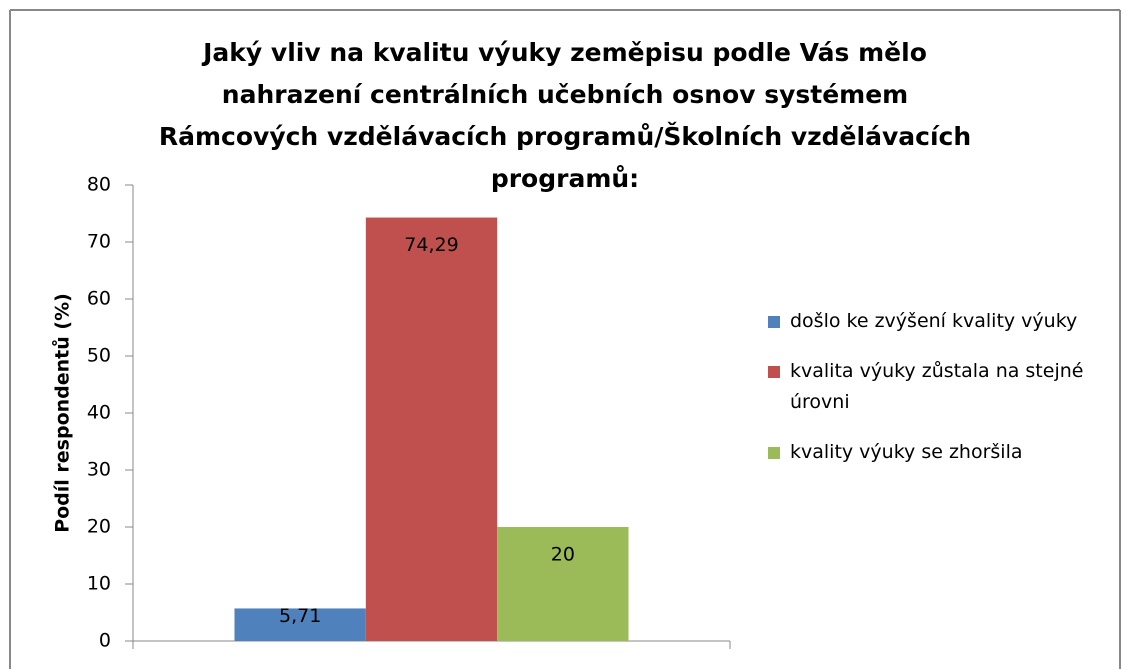 Image resolution: width=1131 pixels, height=669 pixels. I want to click on y-tick-label: 40, so click(99, 413).